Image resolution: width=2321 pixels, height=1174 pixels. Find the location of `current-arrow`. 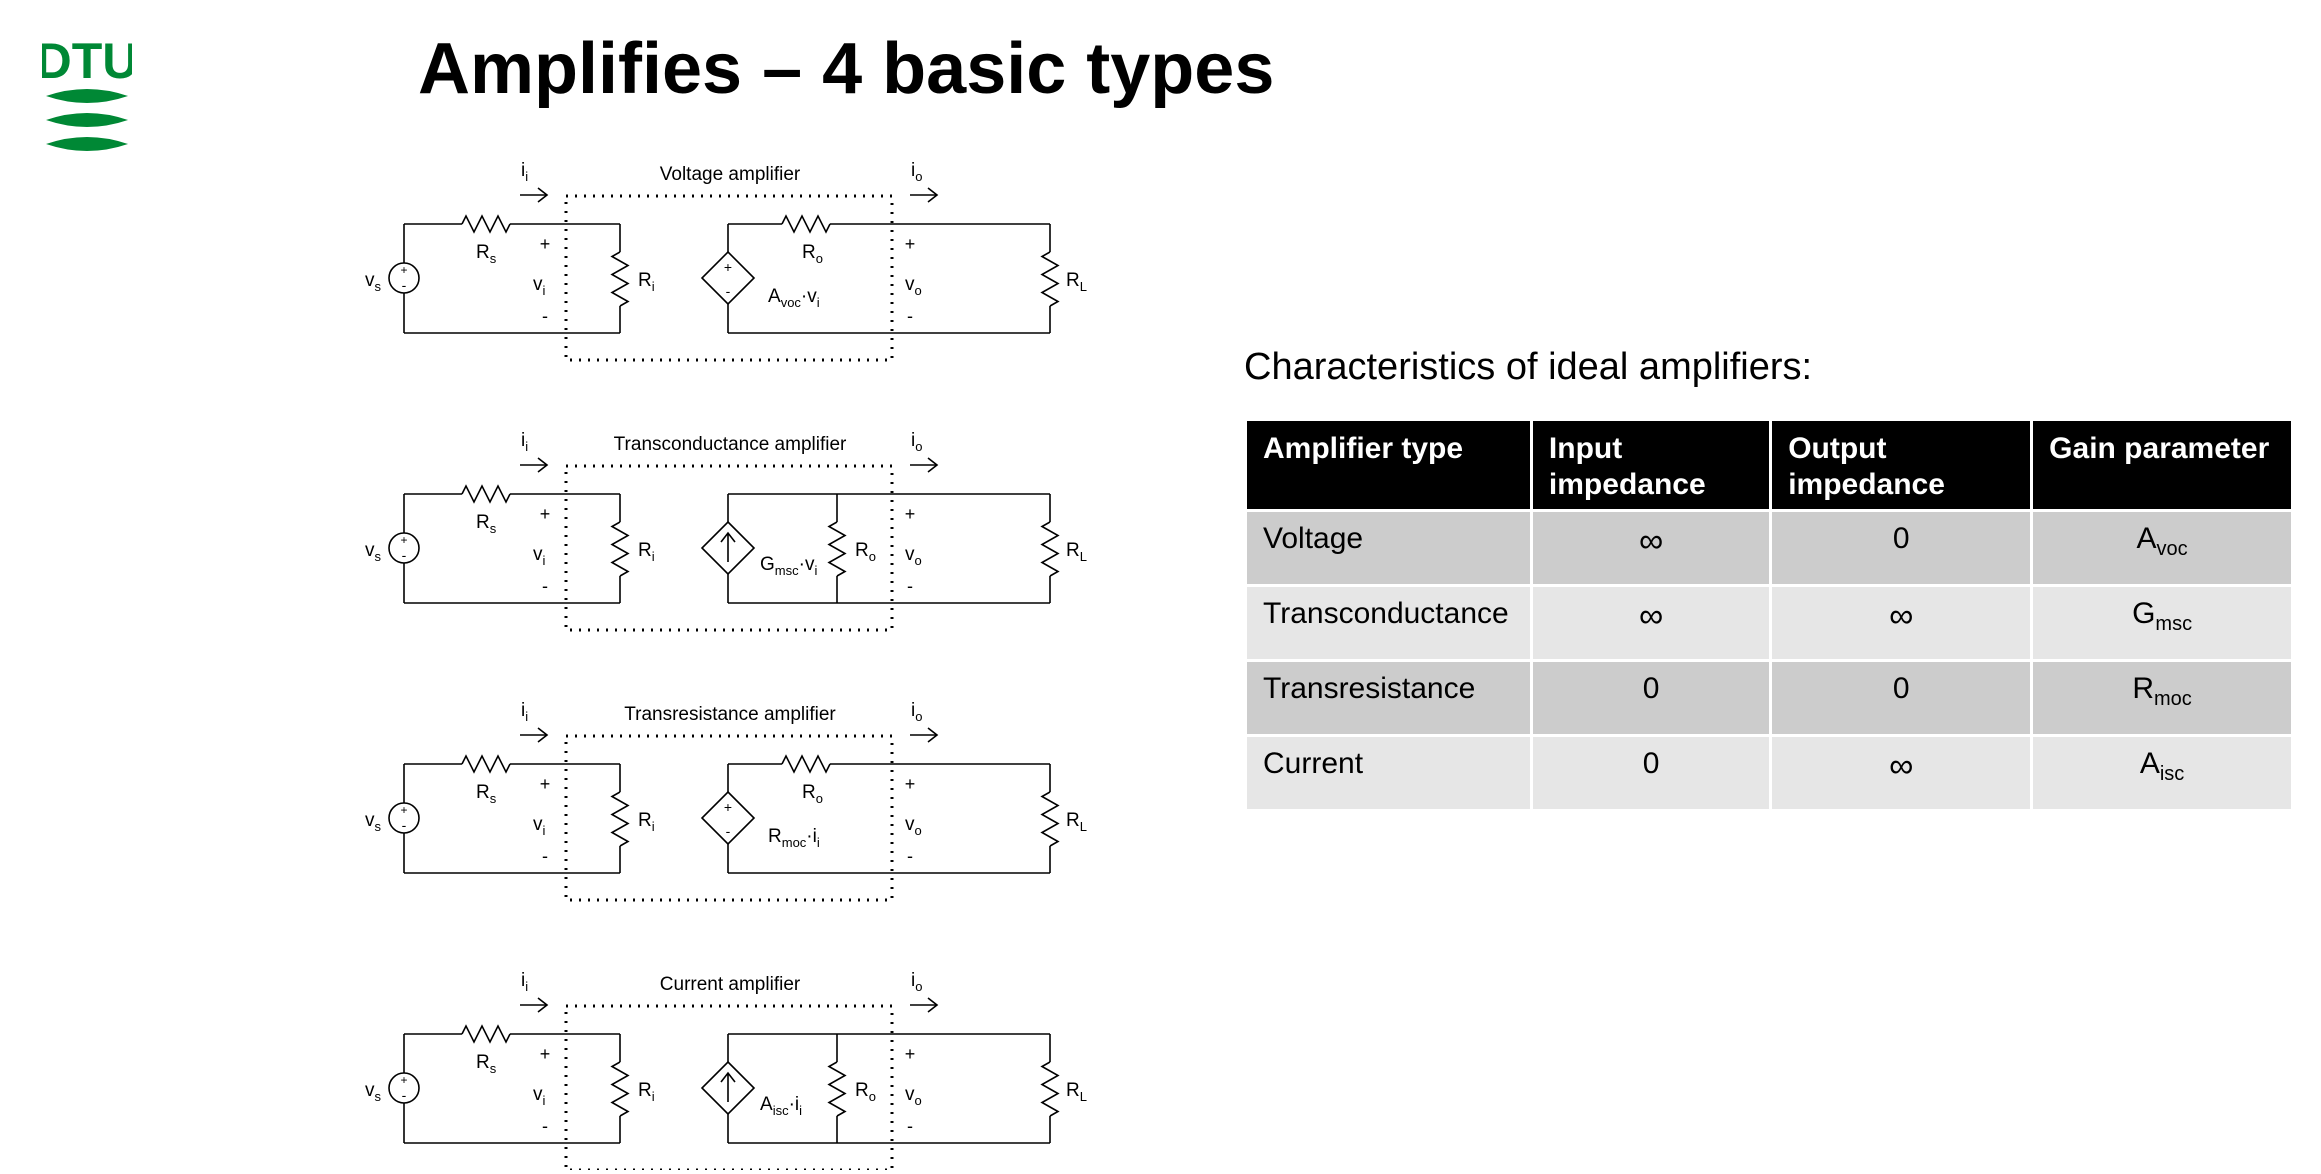

current-arrow is located at coordinates (728, 546).